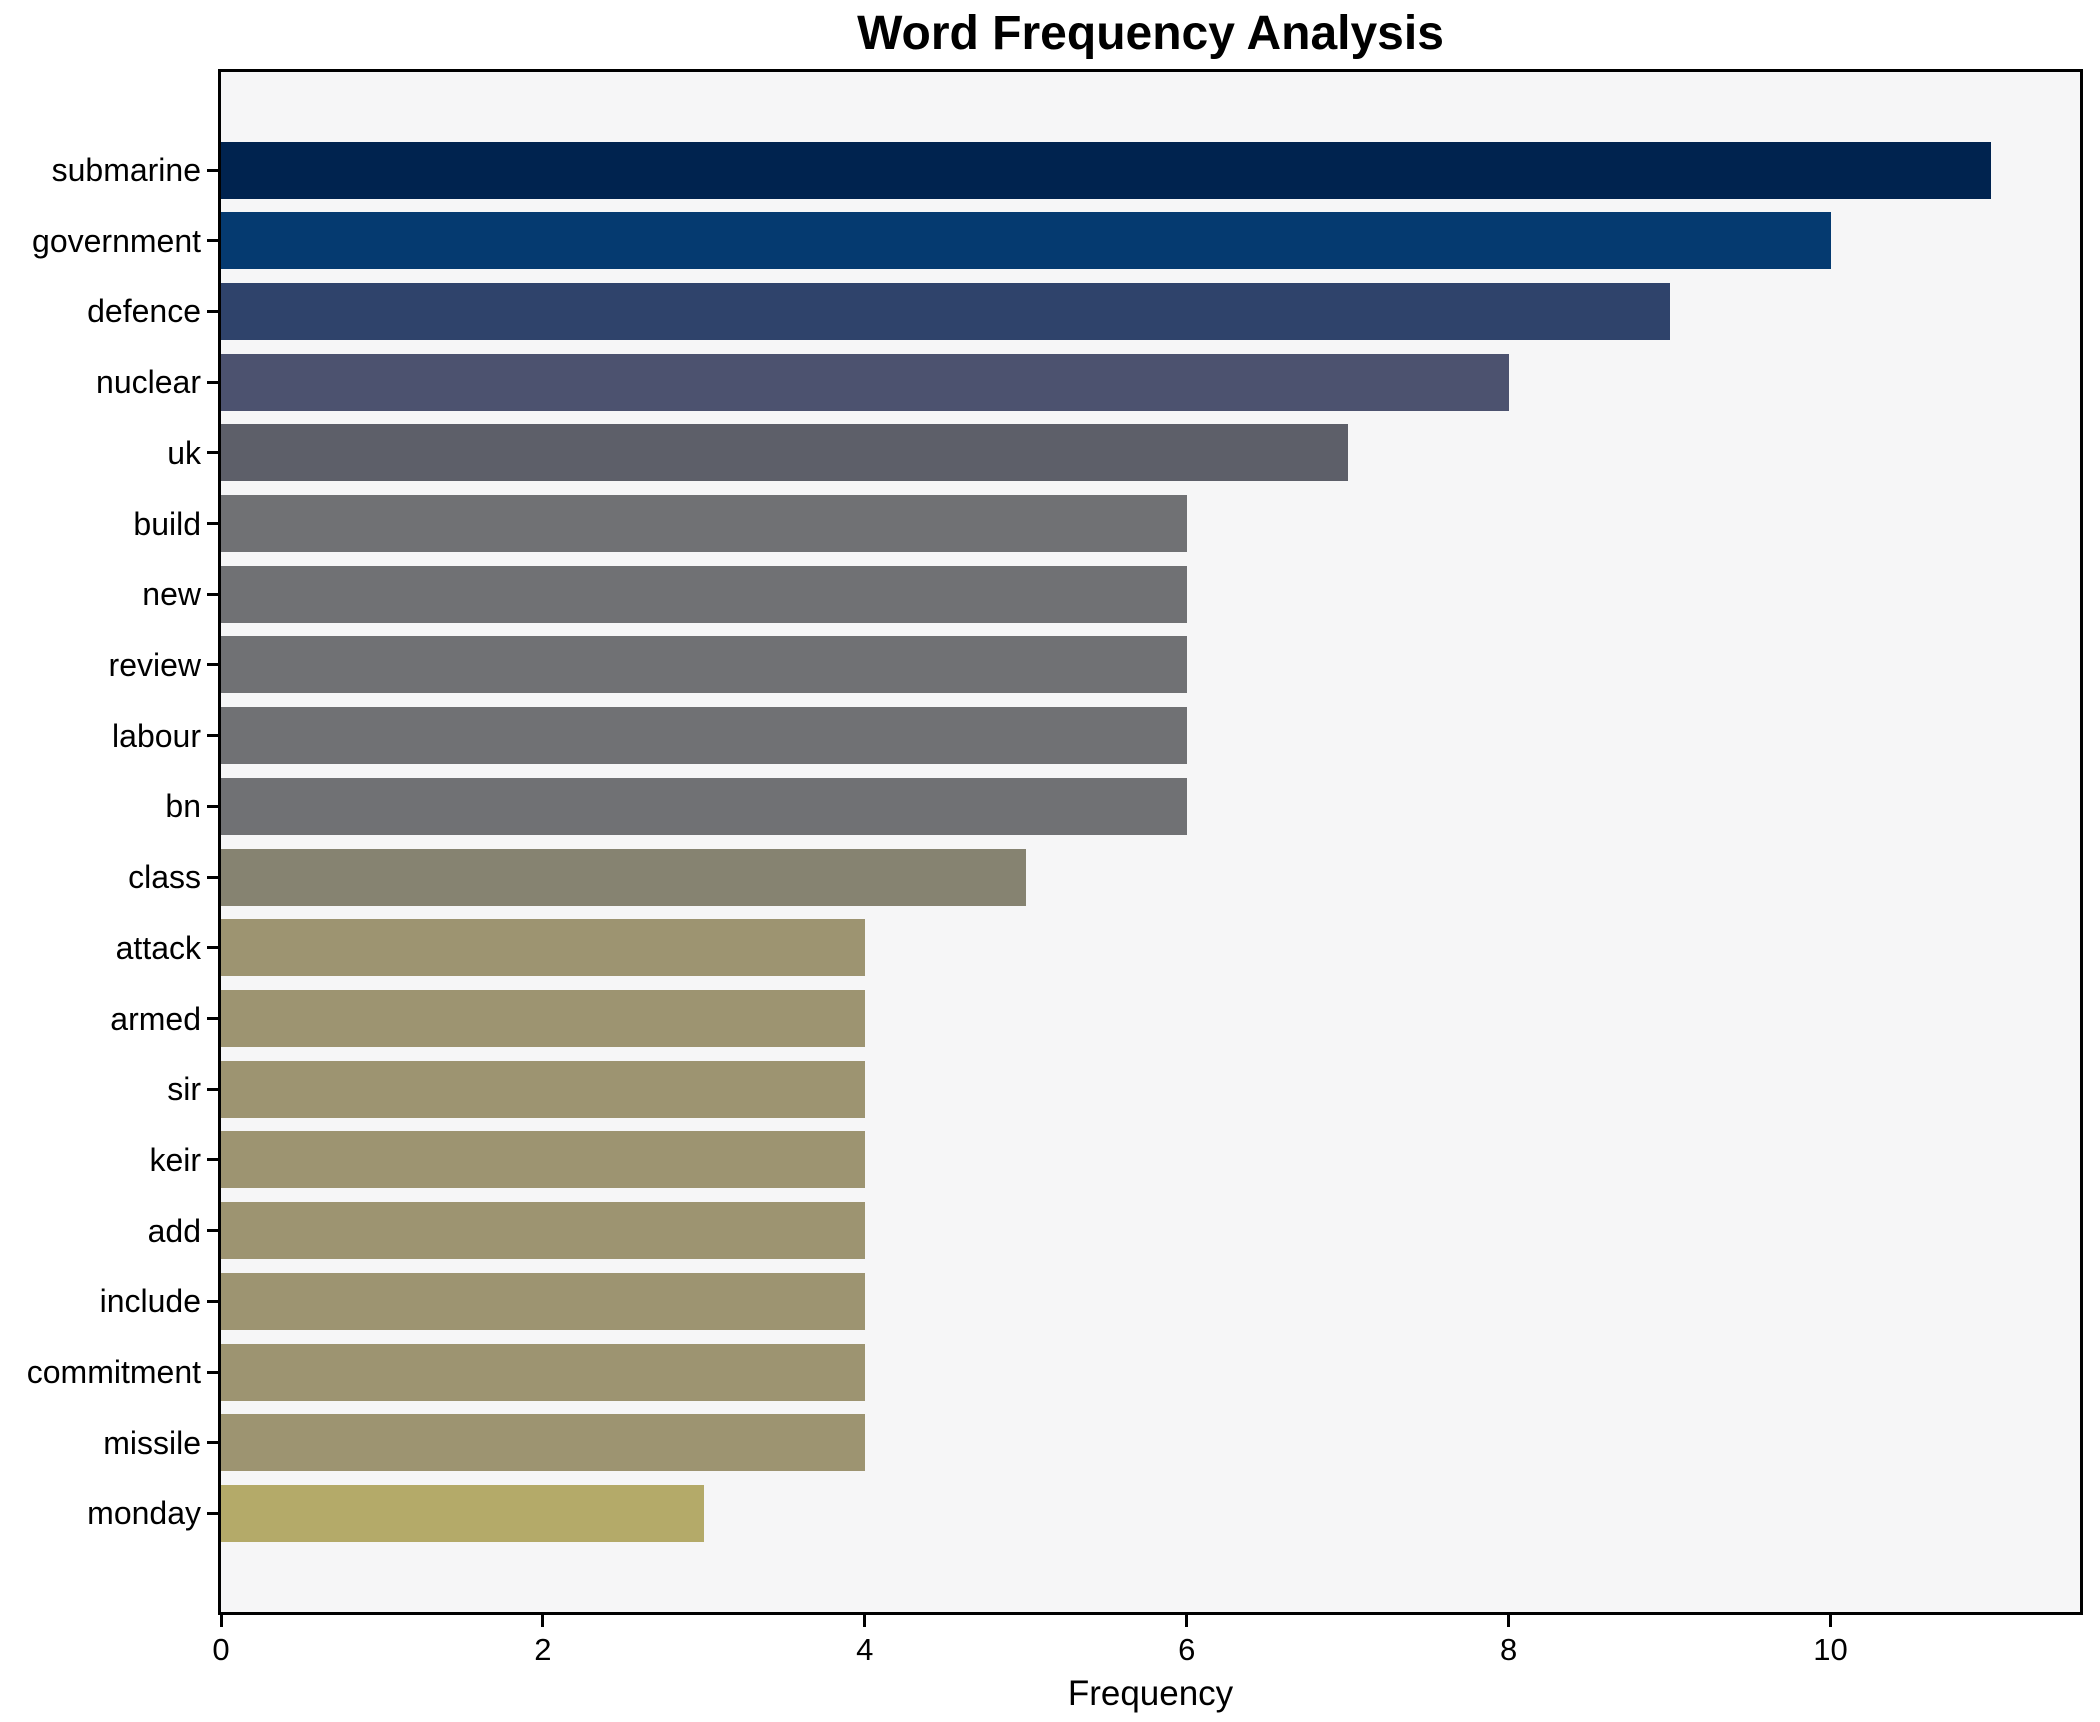  I want to click on x-tick-label-0: 0, so click(221, 1649).